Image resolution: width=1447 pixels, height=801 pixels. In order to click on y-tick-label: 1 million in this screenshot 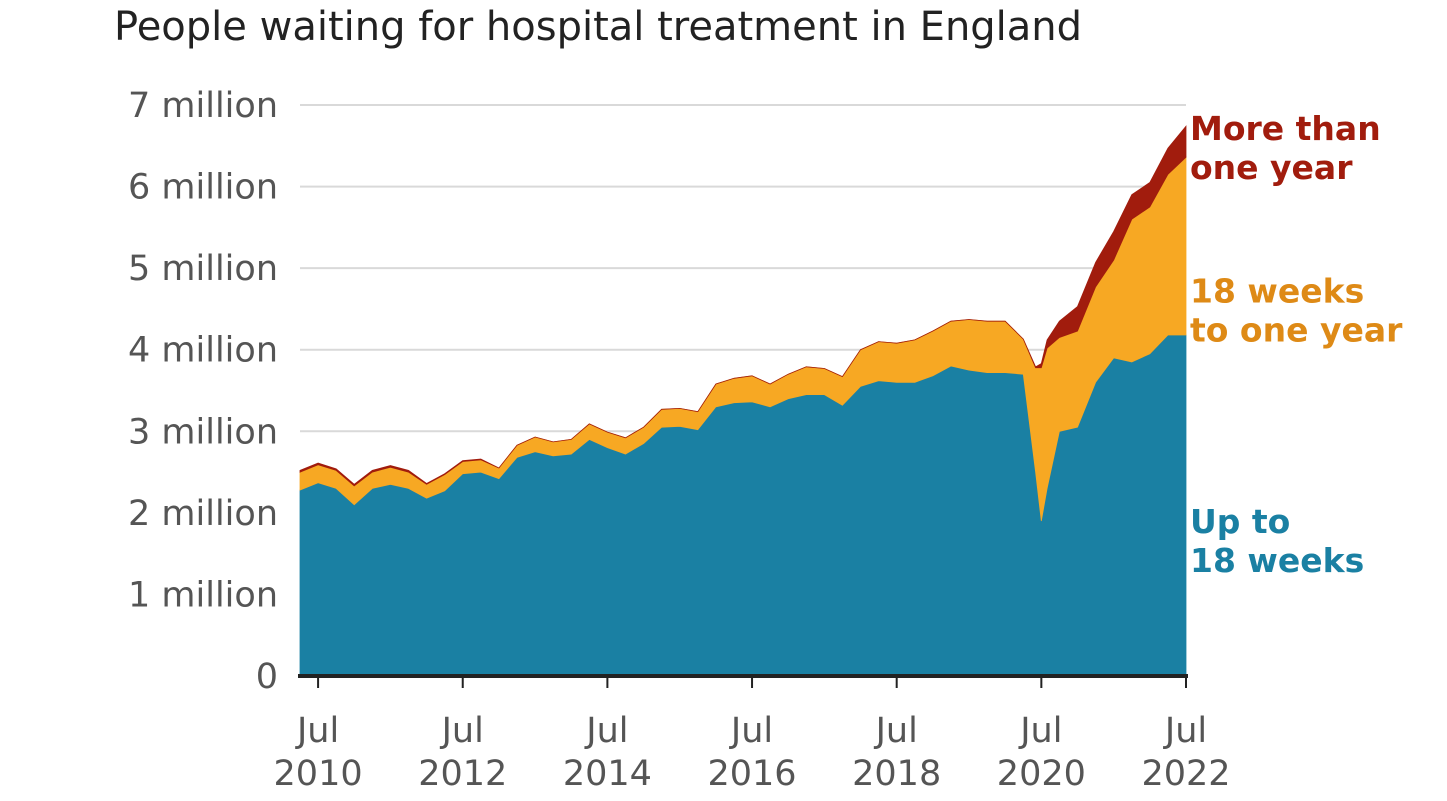, I will do `click(203, 595)`.